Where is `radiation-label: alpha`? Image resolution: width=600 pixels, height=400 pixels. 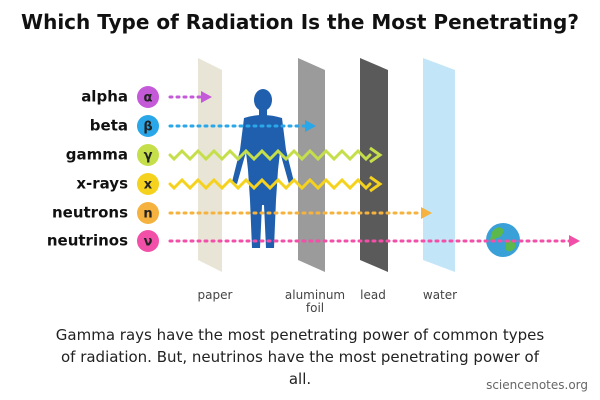 radiation-label: alpha is located at coordinates (104, 97).